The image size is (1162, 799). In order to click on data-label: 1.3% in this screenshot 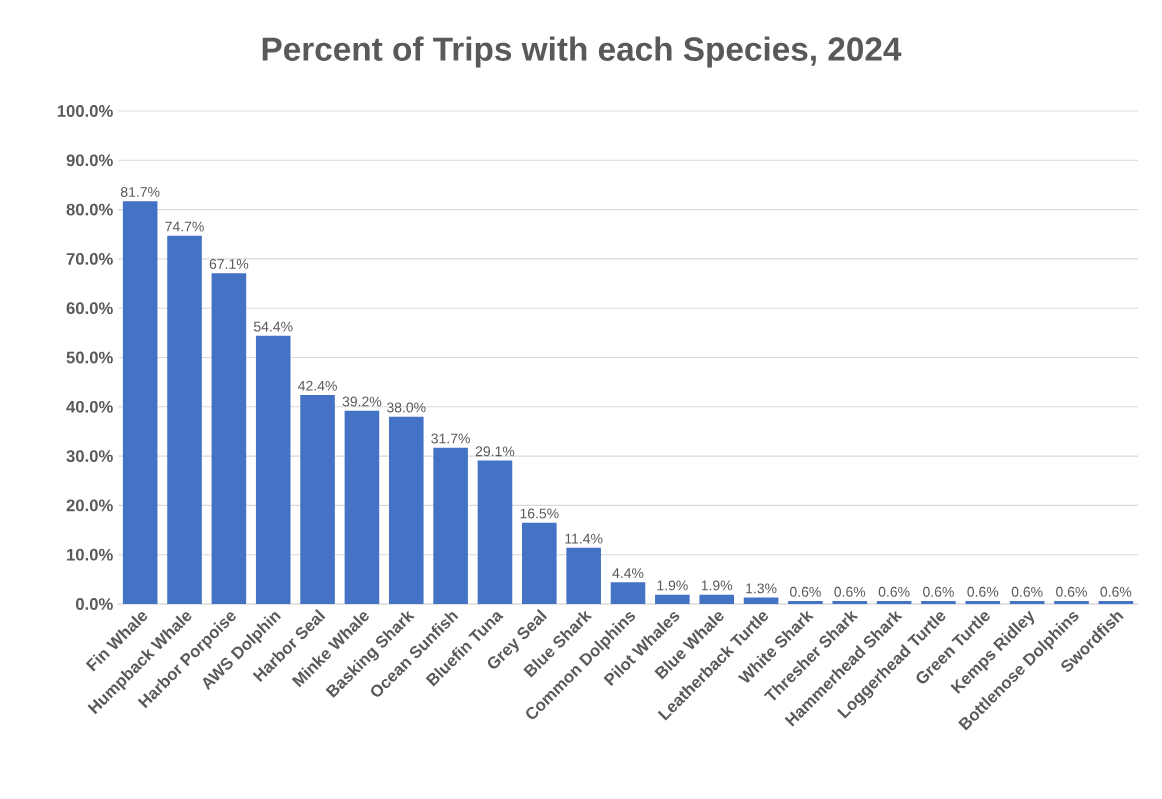, I will do `click(761, 588)`.